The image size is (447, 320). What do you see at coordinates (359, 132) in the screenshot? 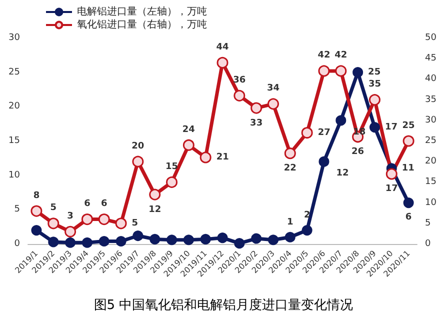
I see `data-label: 18` at bounding box center [359, 132].